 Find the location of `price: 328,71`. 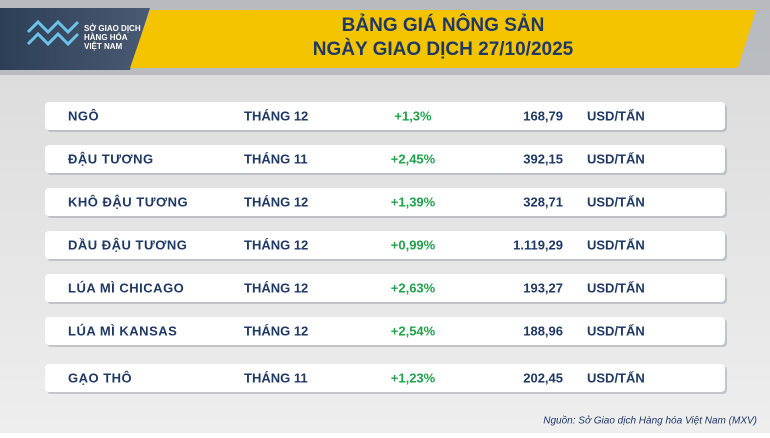

price: 328,71 is located at coordinates (543, 201).